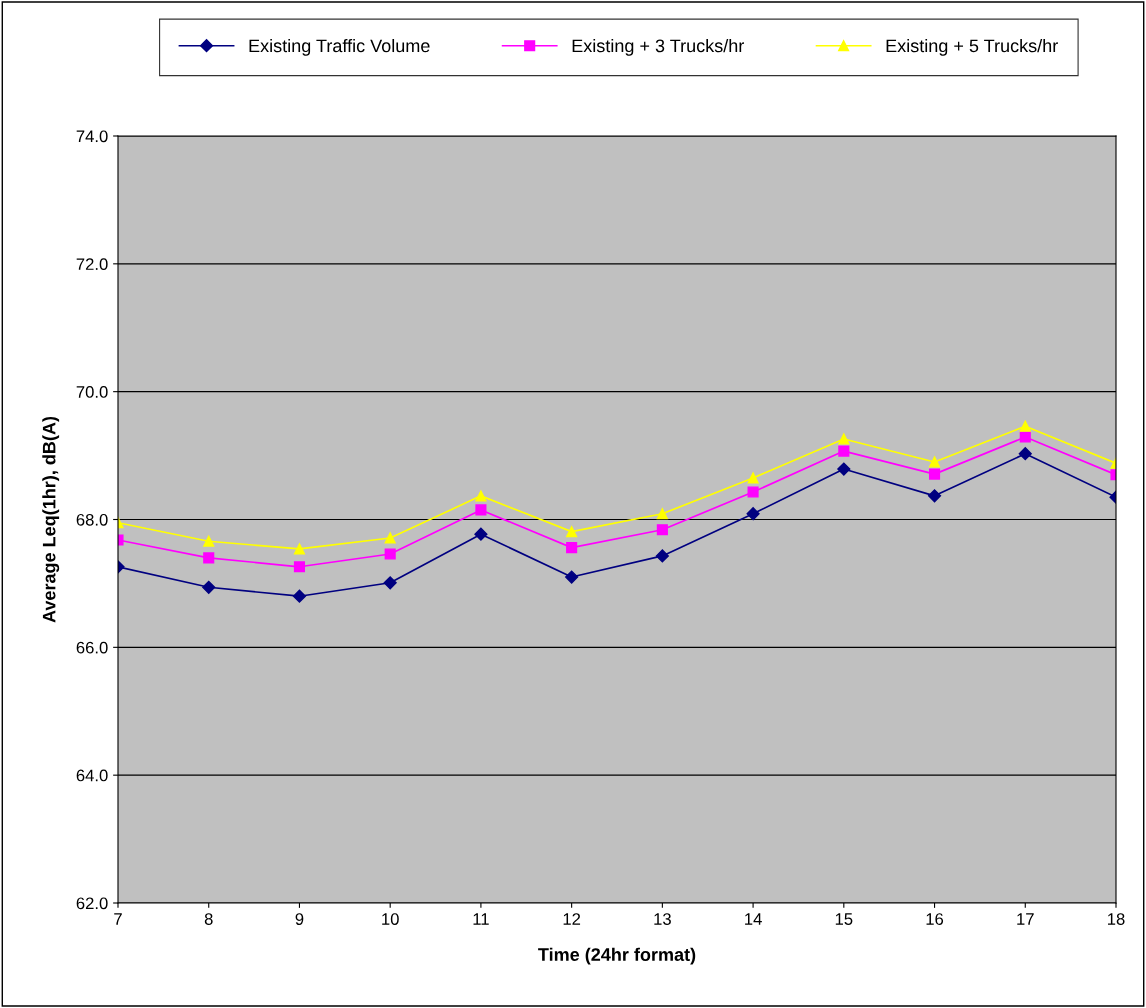  Describe the element at coordinates (972, 47) in the screenshot. I see `legend-label: Existing + 5 Trucks/hr` at that location.